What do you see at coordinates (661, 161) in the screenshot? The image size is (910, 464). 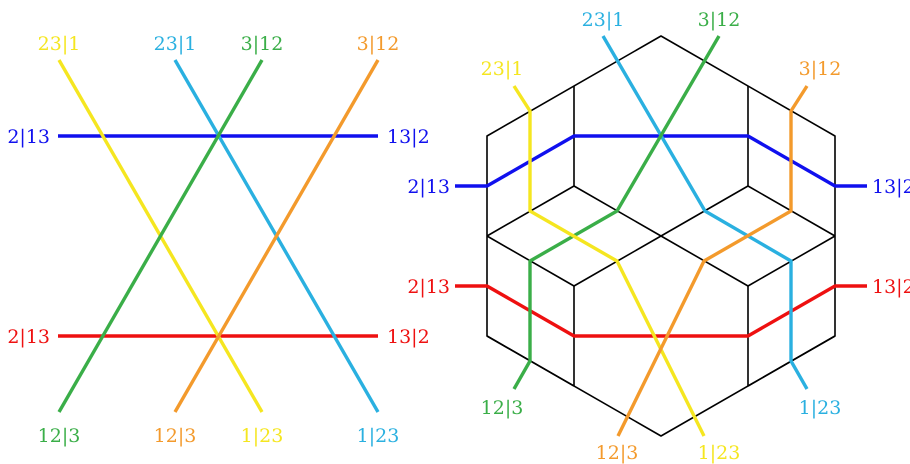 I see `right-blue-strand` at bounding box center [661, 161].